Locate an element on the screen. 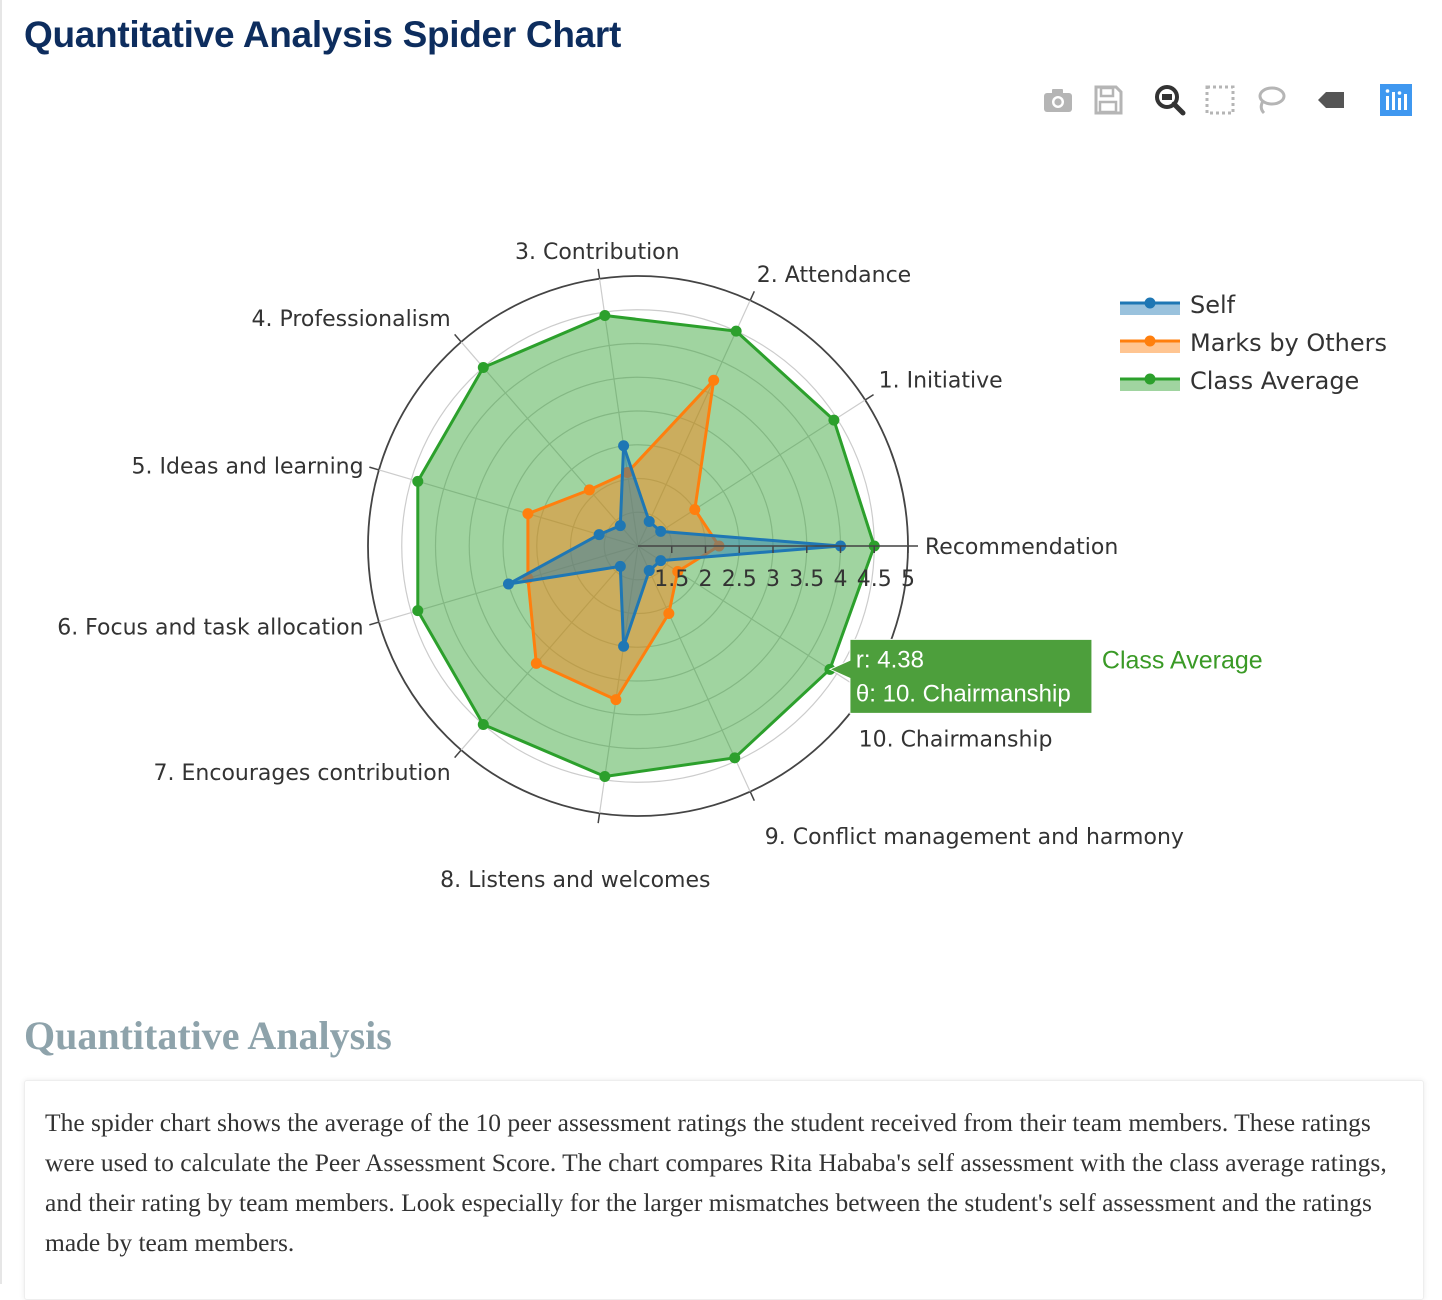  radial-tick-label: 1.5 is located at coordinates (671, 579).